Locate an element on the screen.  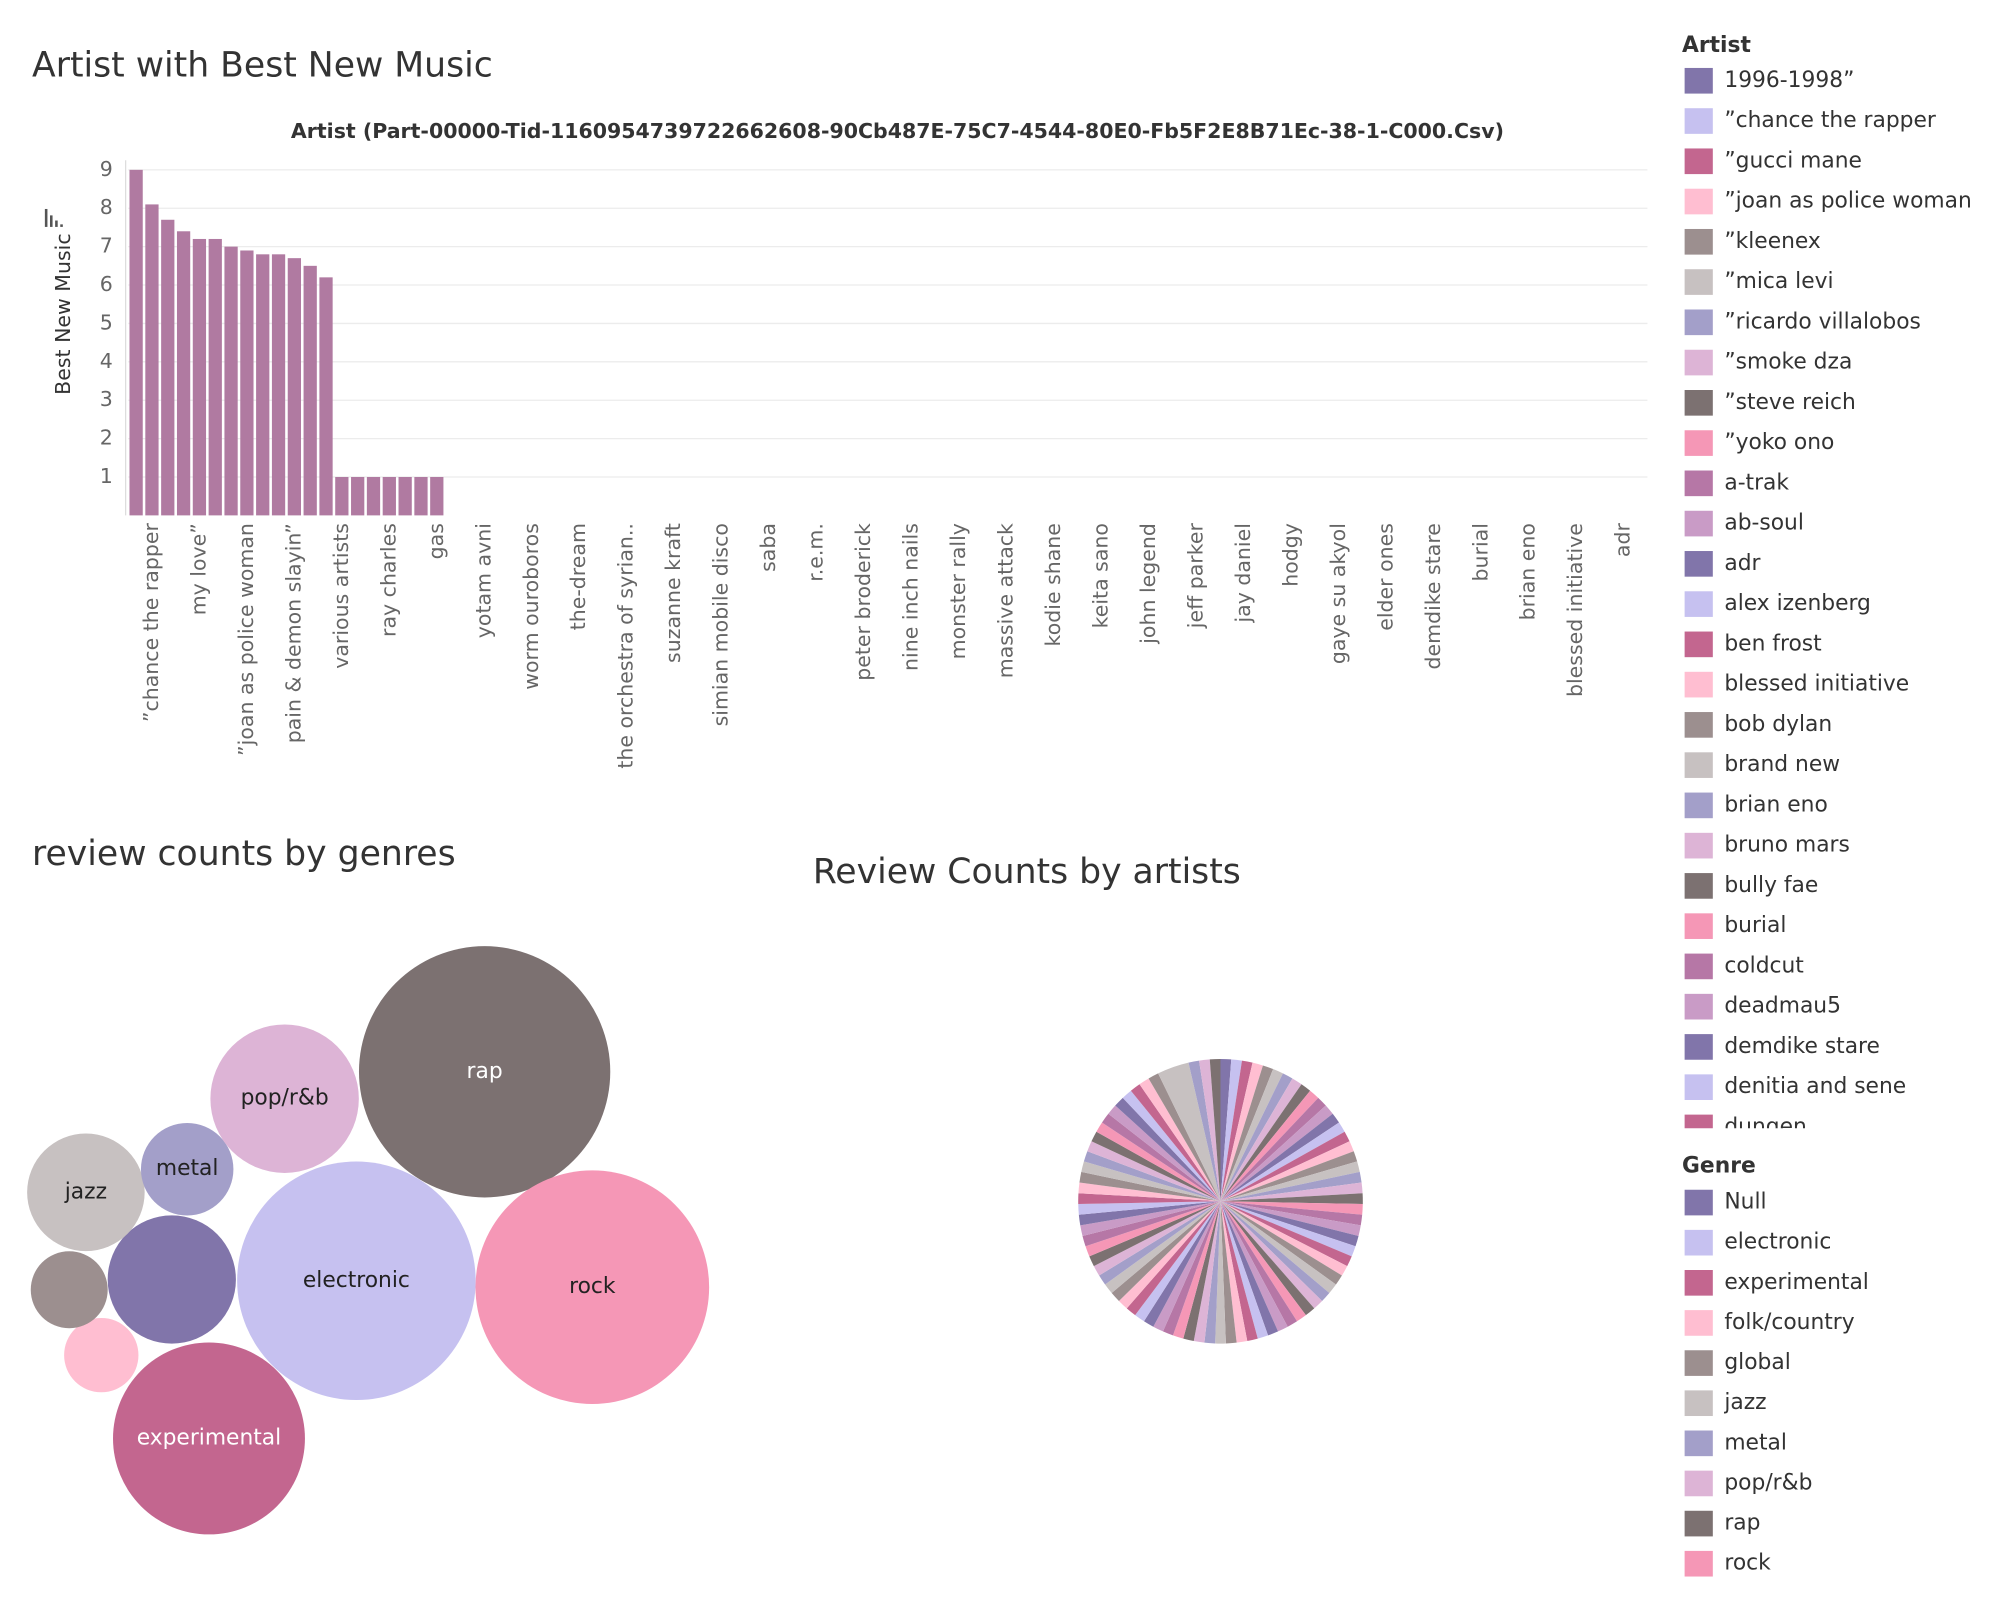
x-tick-label: simian mobile disco is located at coordinates (721, 624).